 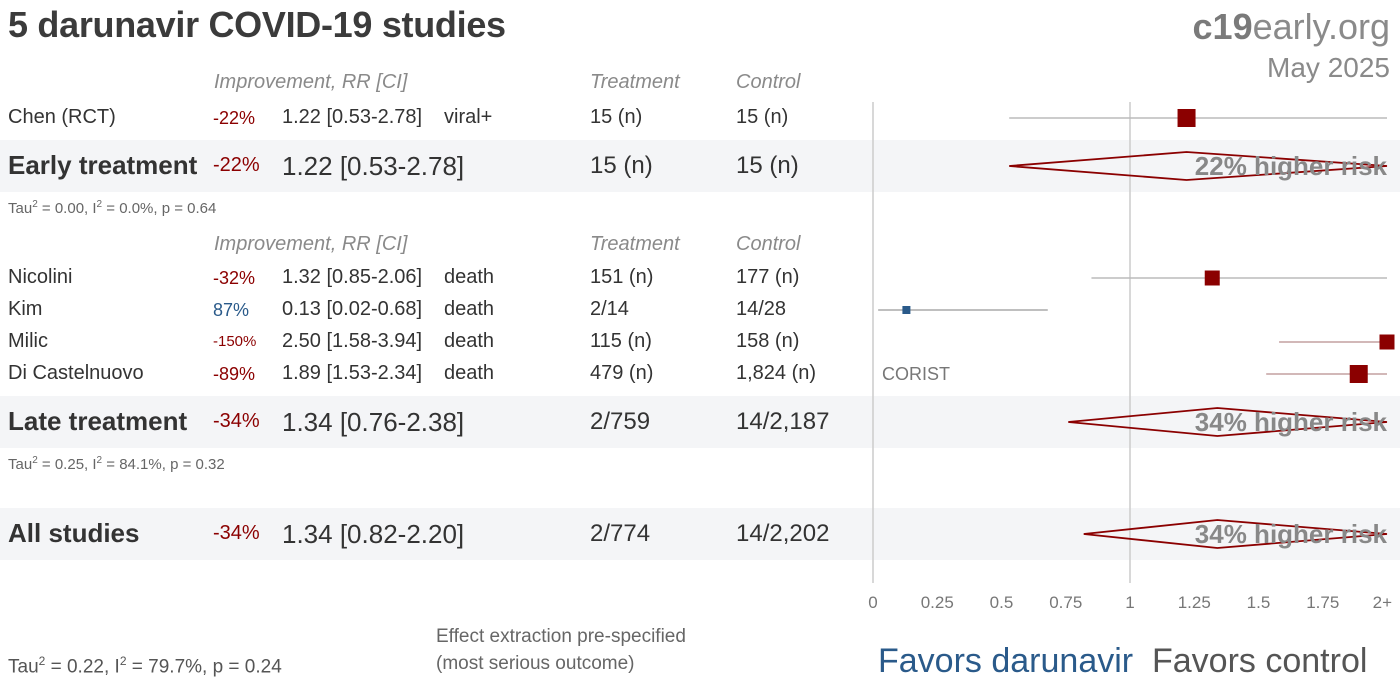 What do you see at coordinates (74, 533) in the screenshot?
I see `summary-name: All studies` at bounding box center [74, 533].